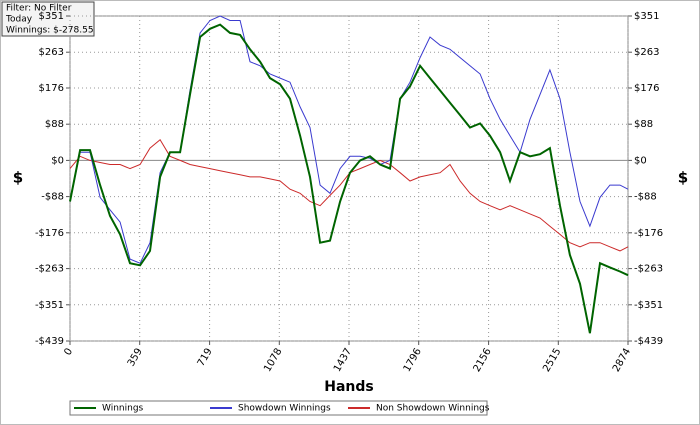 The height and width of the screenshot is (425, 700). I want to click on y-tick-label: $176, so click(51, 88).